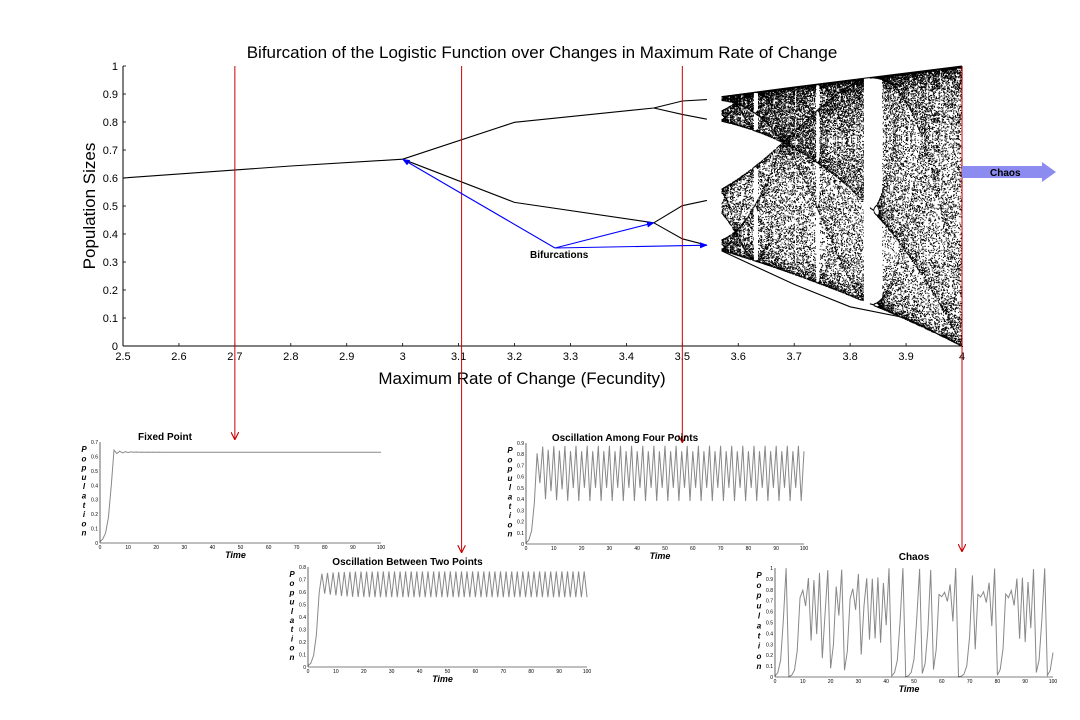 The image size is (1080, 720). What do you see at coordinates (521, 378) in the screenshot?
I see `x-axis-title: Maximum Rate of Change (Fecundity)` at bounding box center [521, 378].